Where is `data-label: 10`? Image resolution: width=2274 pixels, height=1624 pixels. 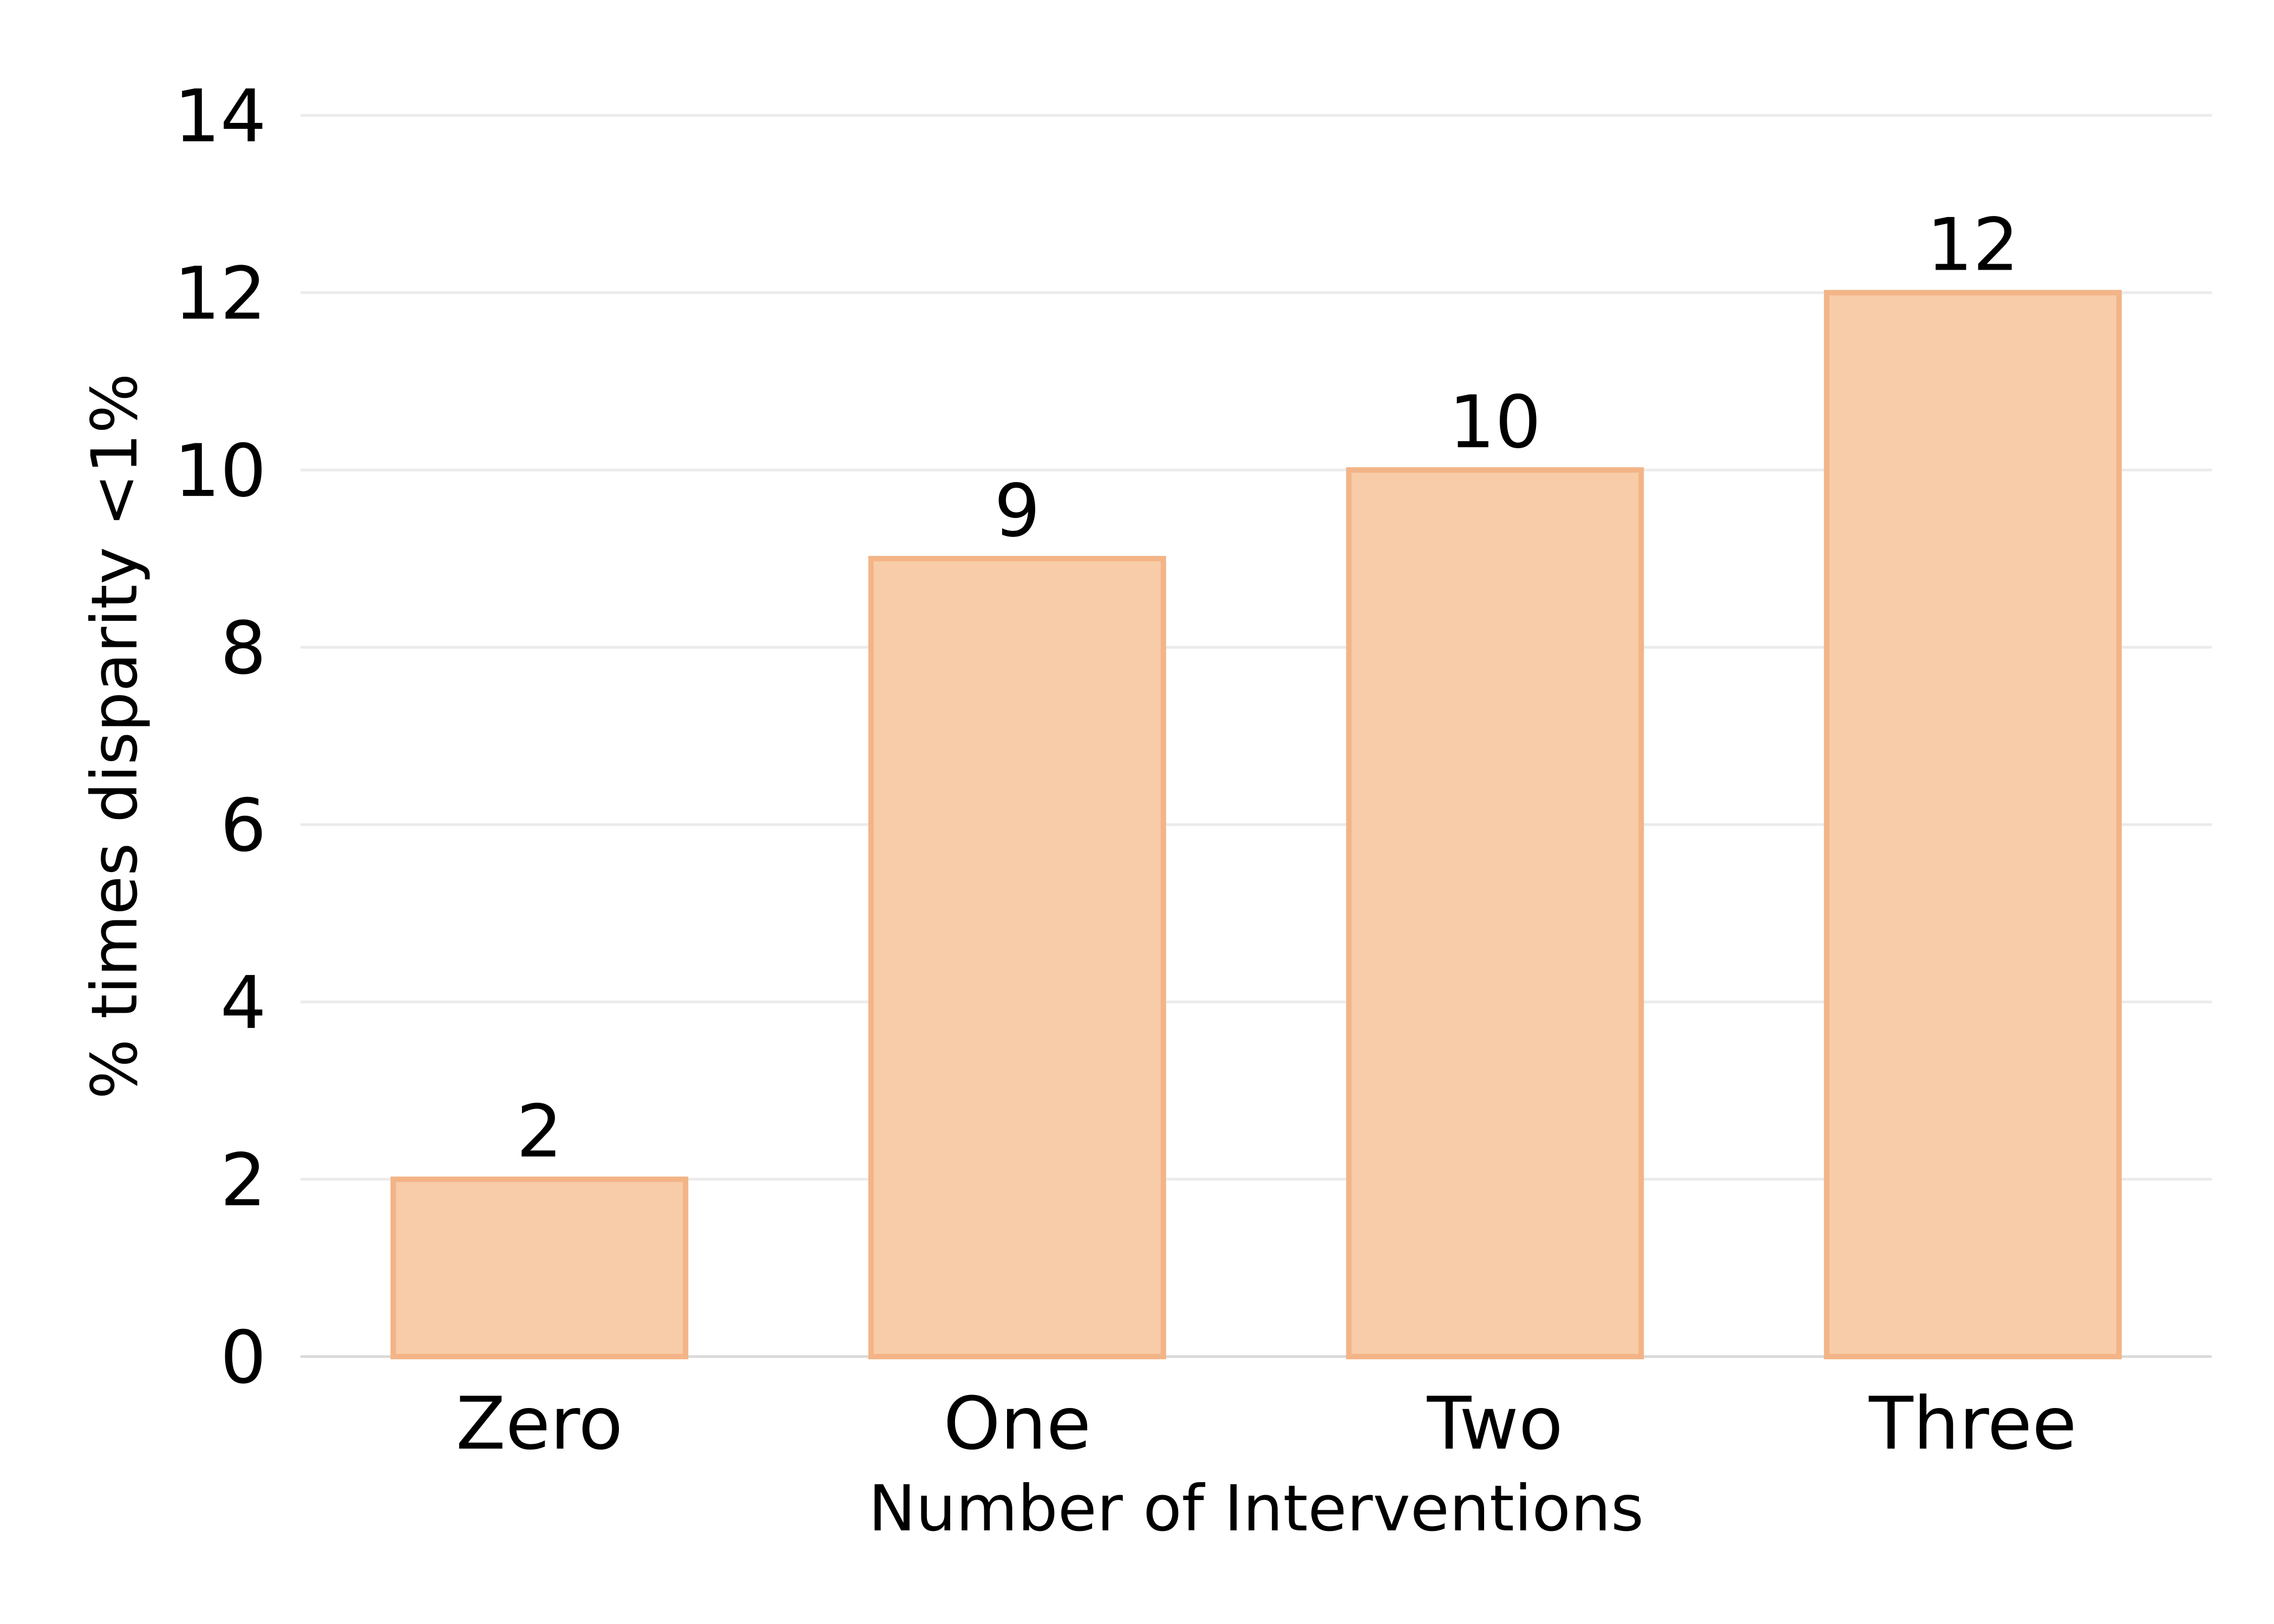
data-label: 10 is located at coordinates (1495, 422).